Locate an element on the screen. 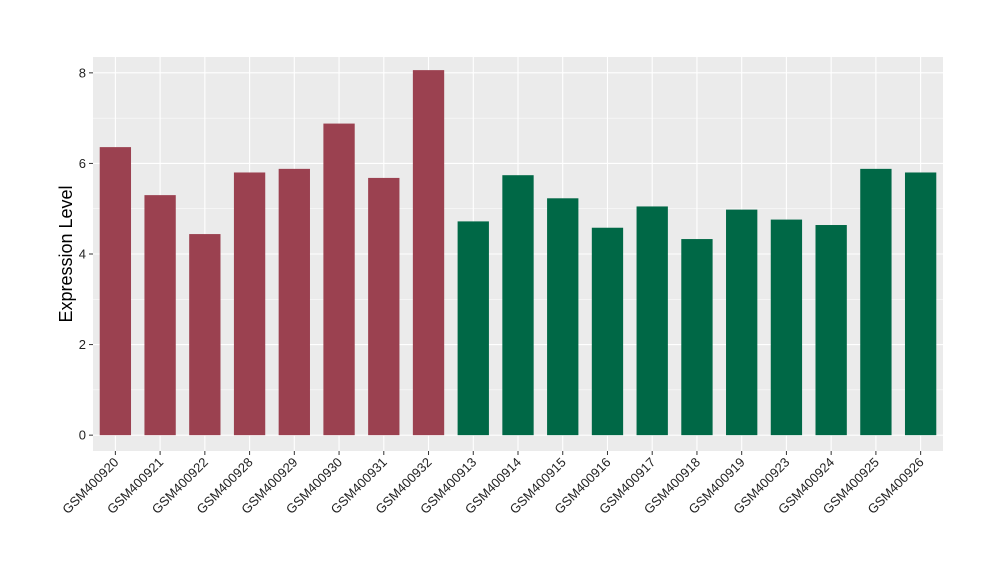  y-axis: 0 2 4 6 8 is located at coordinates (86, 254).